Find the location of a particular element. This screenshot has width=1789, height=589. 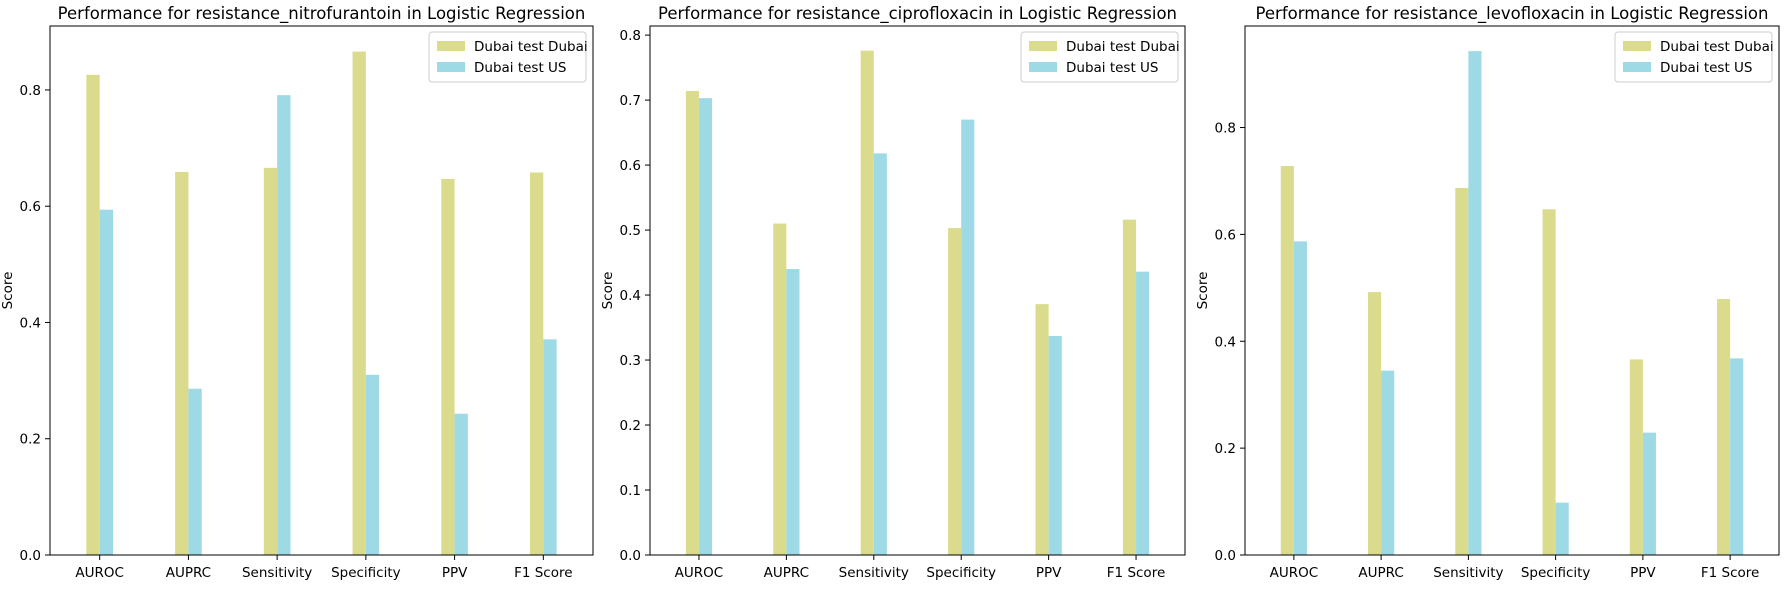

y-tick-label: 0.5 is located at coordinates (630, 231).